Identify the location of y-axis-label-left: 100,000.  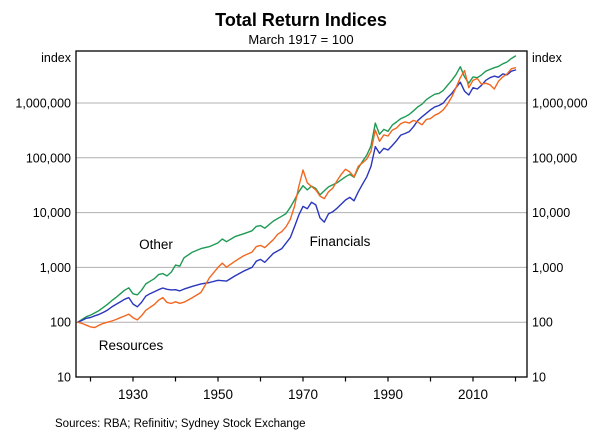
(48, 158).